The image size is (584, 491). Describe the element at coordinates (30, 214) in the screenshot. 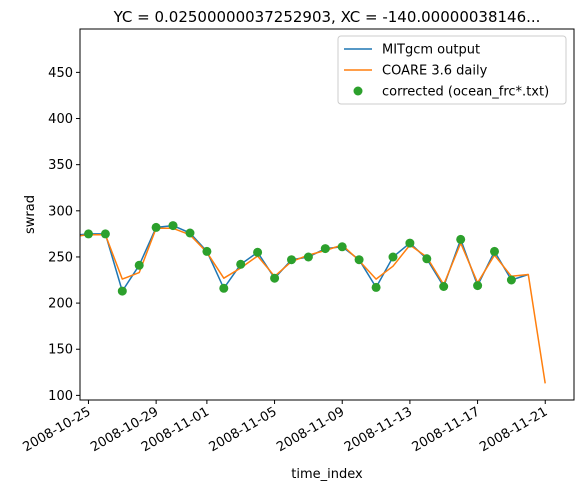

I see `y-axis-label: swrad` at that location.